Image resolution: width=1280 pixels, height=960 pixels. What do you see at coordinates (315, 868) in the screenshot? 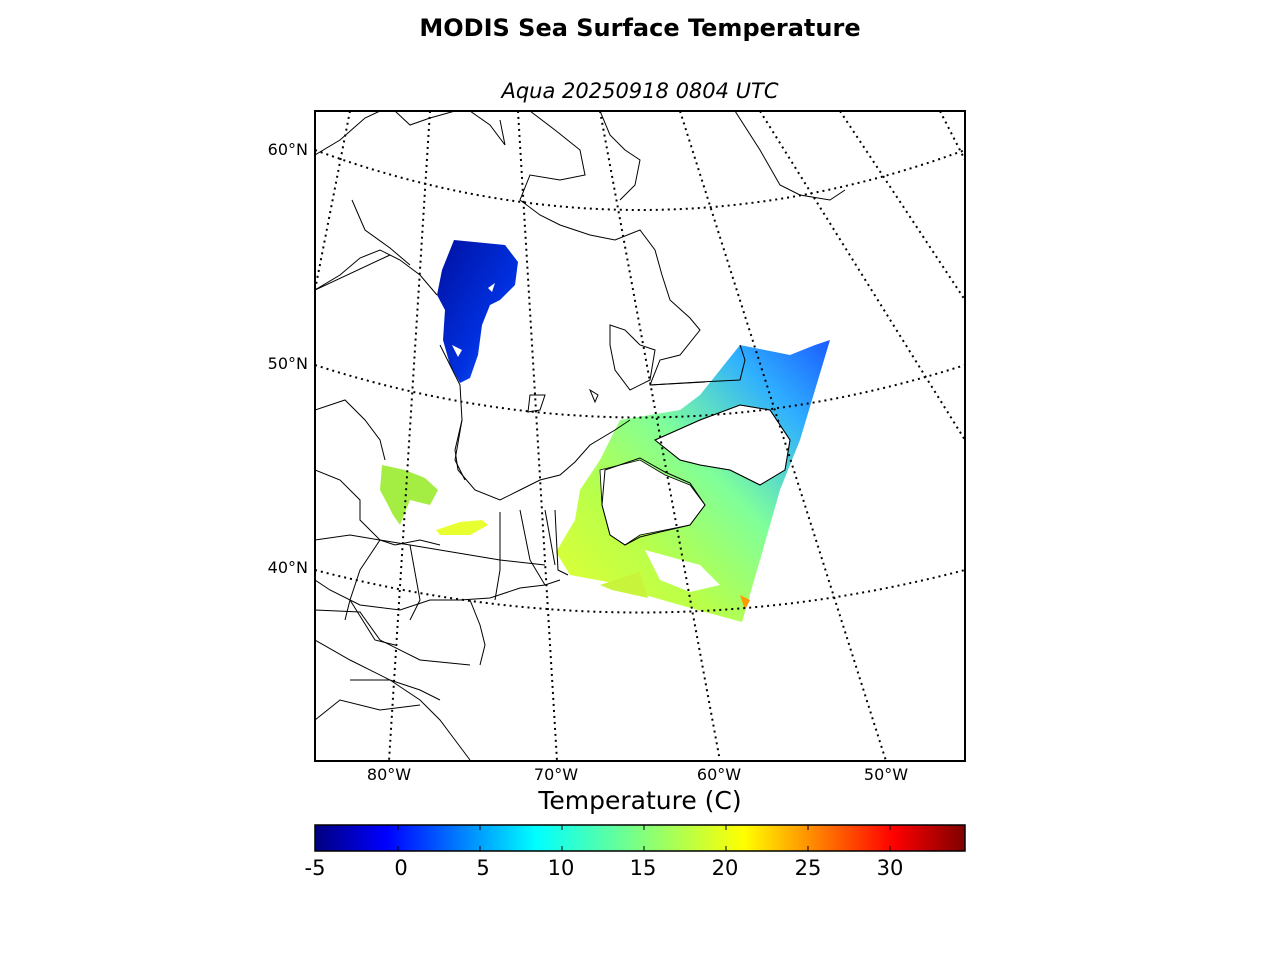
I see `colorbar-tick-label: -5` at bounding box center [315, 868].